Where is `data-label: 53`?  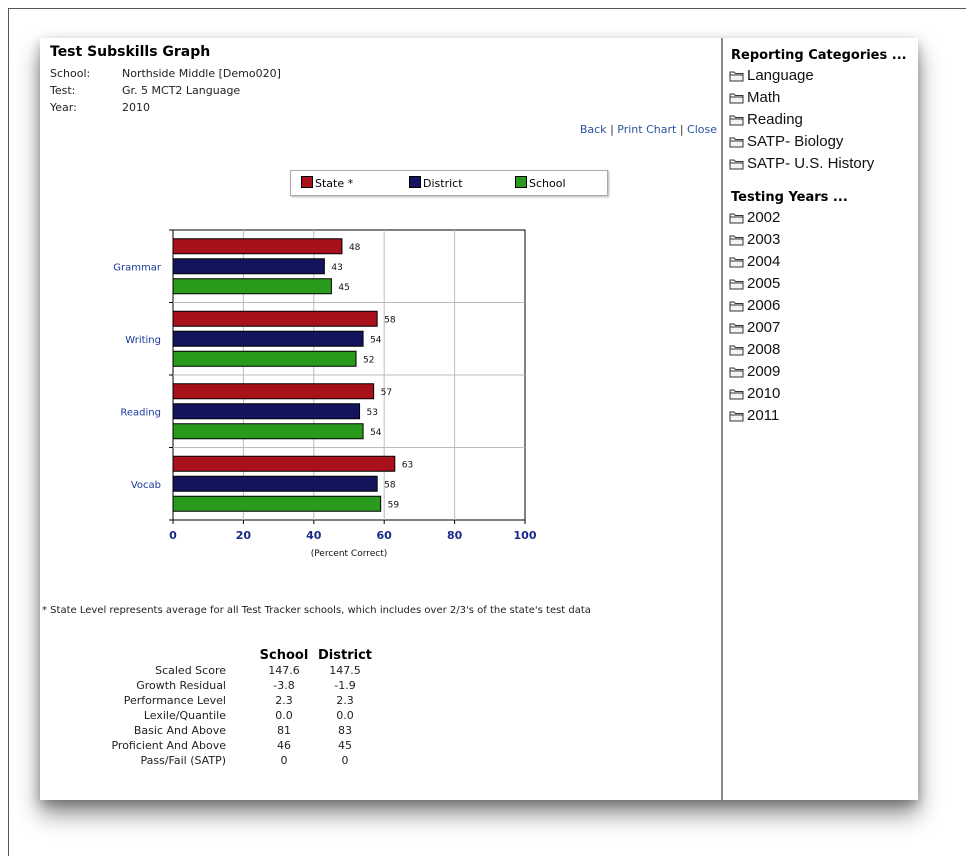
data-label: 53 is located at coordinates (372, 413).